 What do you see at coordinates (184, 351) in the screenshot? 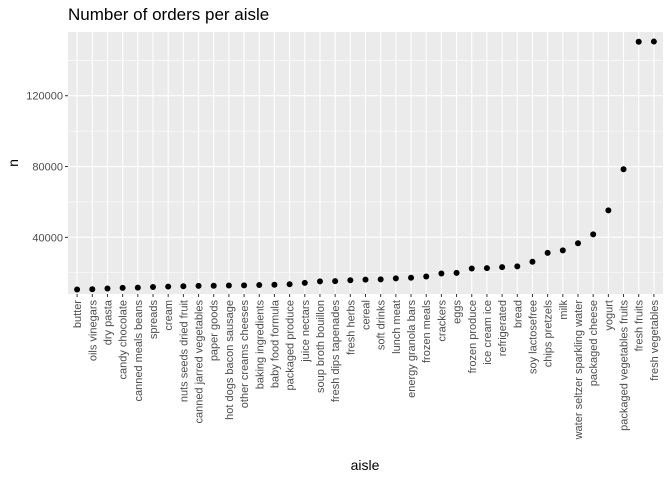
I see `x-tick-label: nuts seeds dried fruit` at bounding box center [184, 351].